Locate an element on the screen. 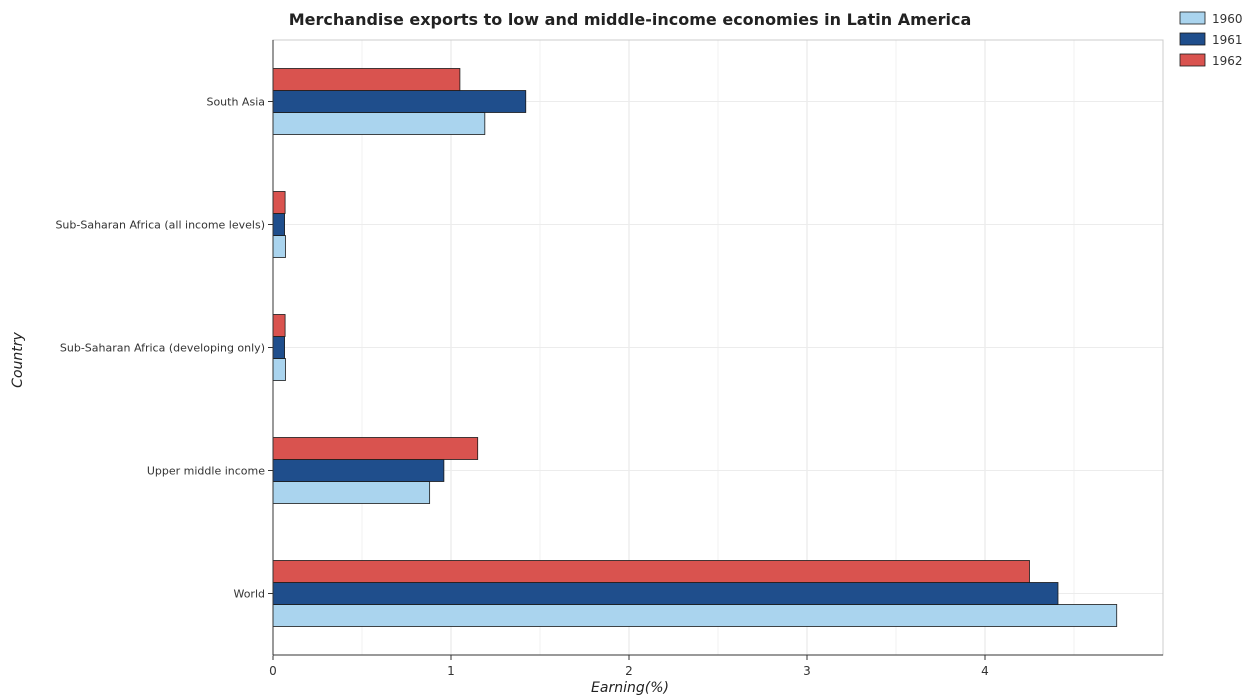  legend-label-1960: 1960 is located at coordinates (1227, 19).